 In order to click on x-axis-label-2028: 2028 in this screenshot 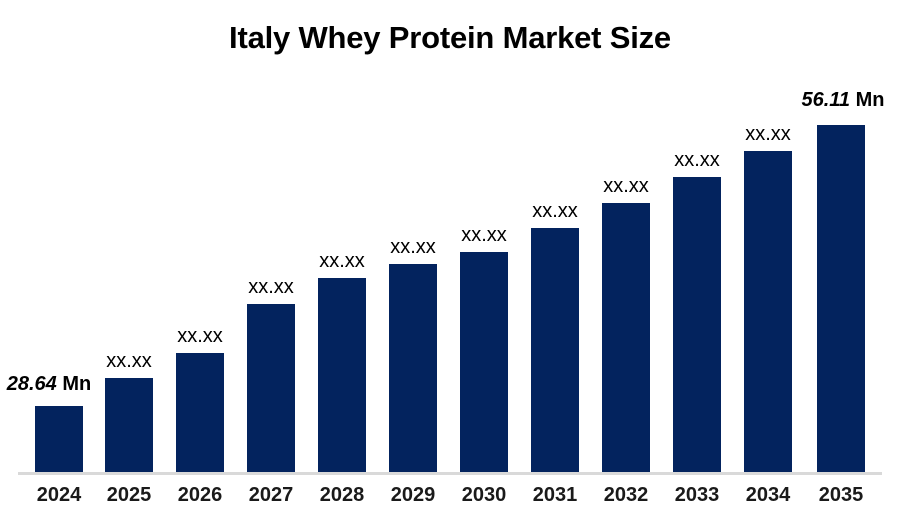, I will do `click(342, 495)`.